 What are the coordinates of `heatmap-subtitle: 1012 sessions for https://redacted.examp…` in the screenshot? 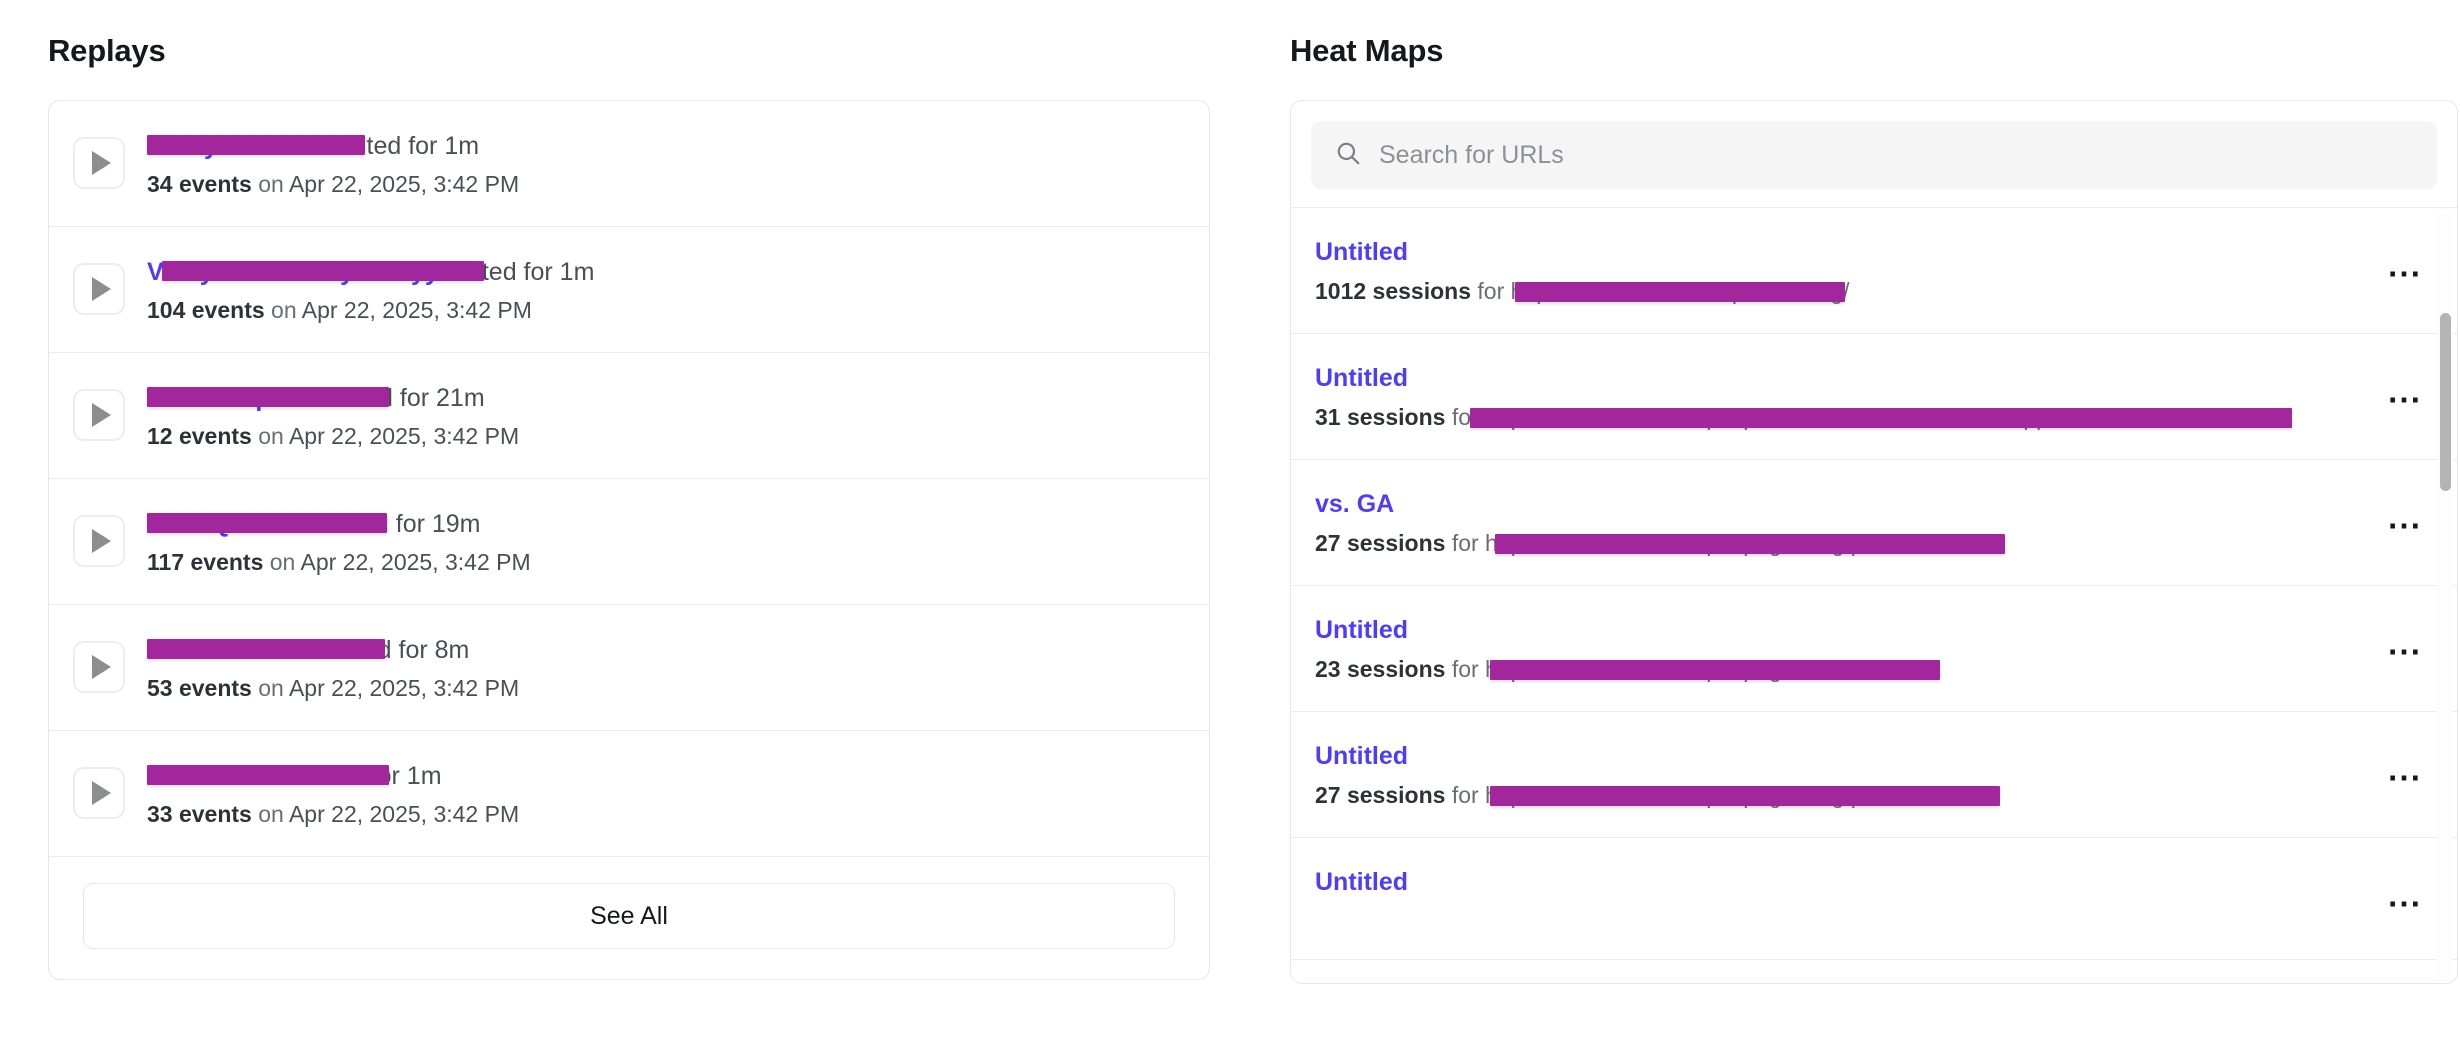 It's located at (1582, 291).